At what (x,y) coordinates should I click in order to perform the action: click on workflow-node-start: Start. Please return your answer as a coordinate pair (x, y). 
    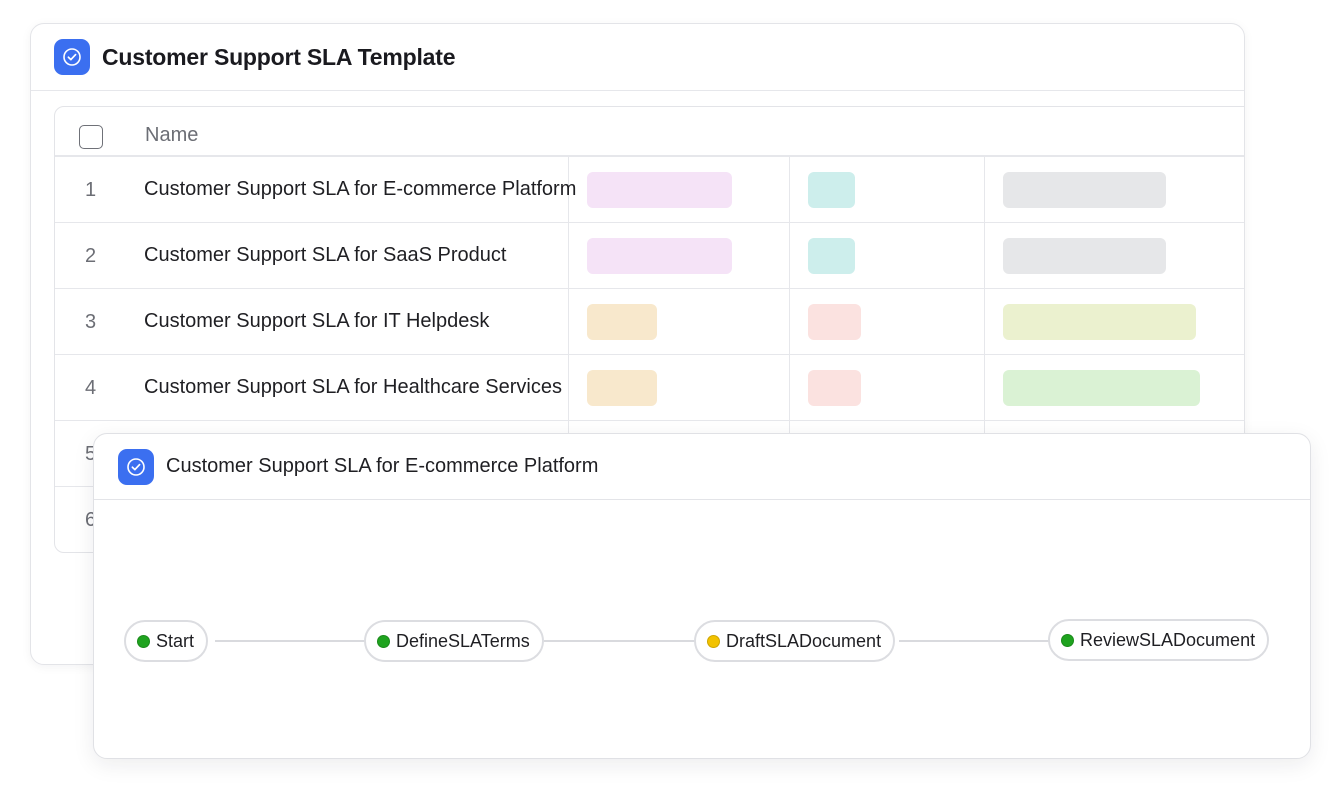
    Looking at the image, I should click on (166, 641).